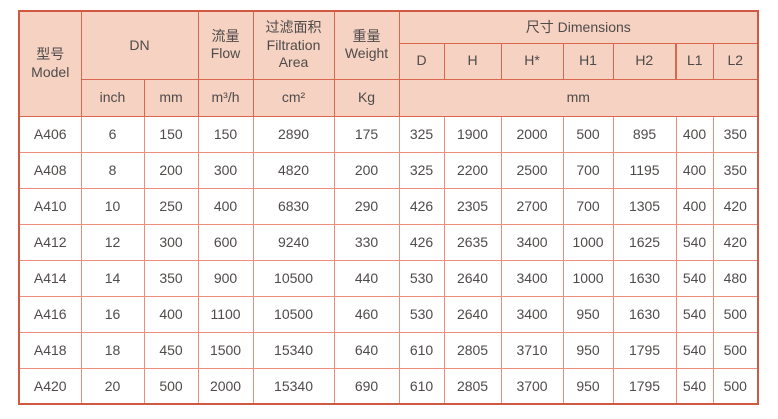 Image resolution: width=778 pixels, height=419 pixels. Describe the element at coordinates (225, 134) in the screenshot. I see `value-cell: 150` at that location.